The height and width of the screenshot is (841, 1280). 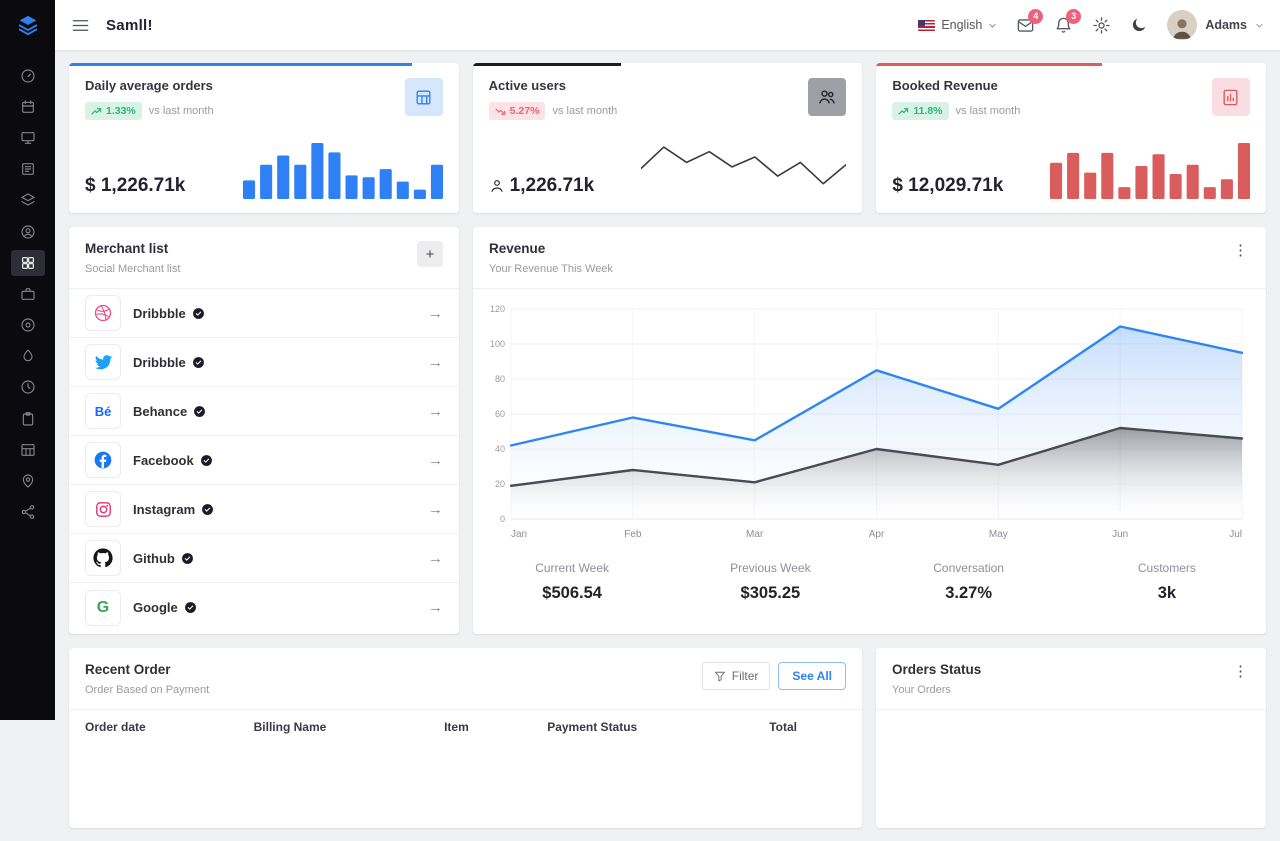 I want to click on svg-text: Feb, so click(x=633, y=534).